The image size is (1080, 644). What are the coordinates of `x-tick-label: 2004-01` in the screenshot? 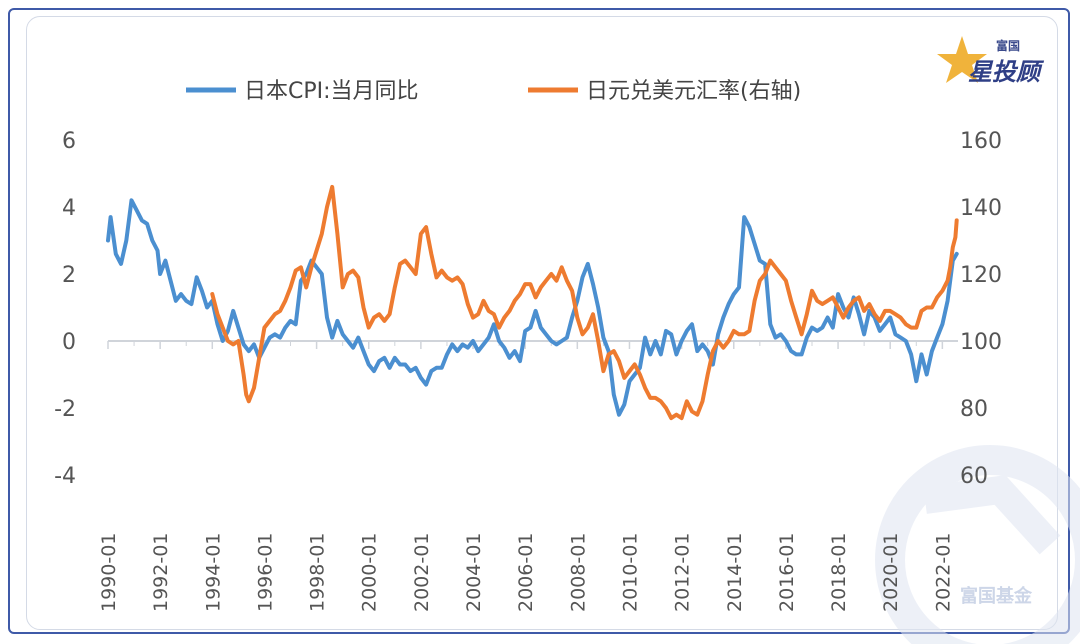 It's located at (474, 572).